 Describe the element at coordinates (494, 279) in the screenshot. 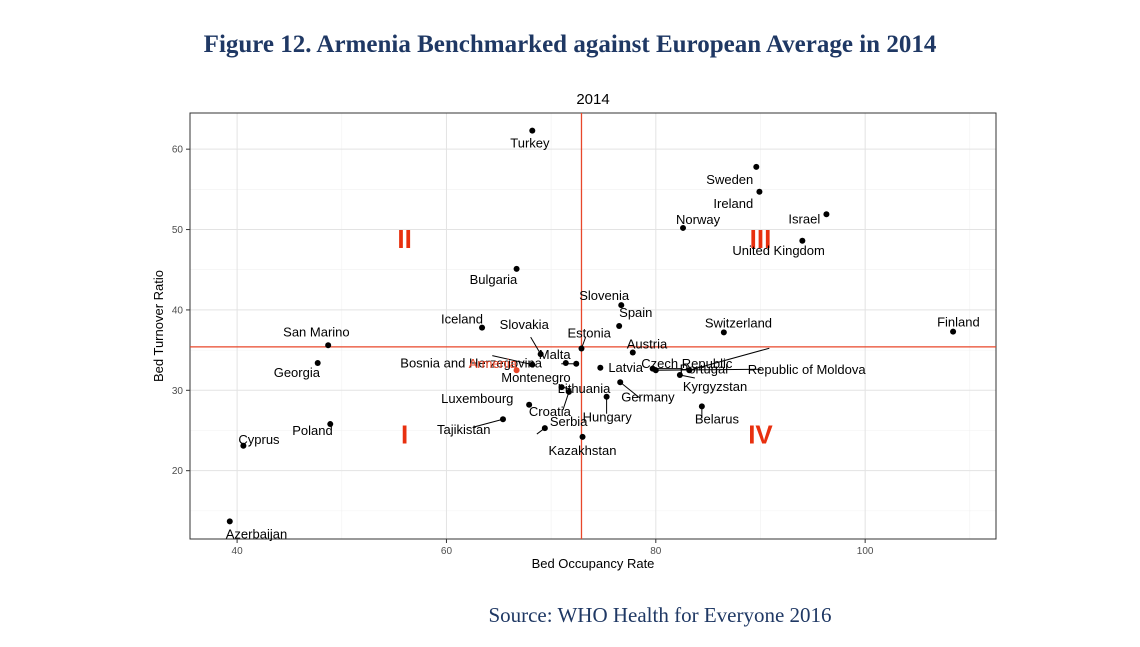

I see `label-bulgaria: Bulgaria` at that location.